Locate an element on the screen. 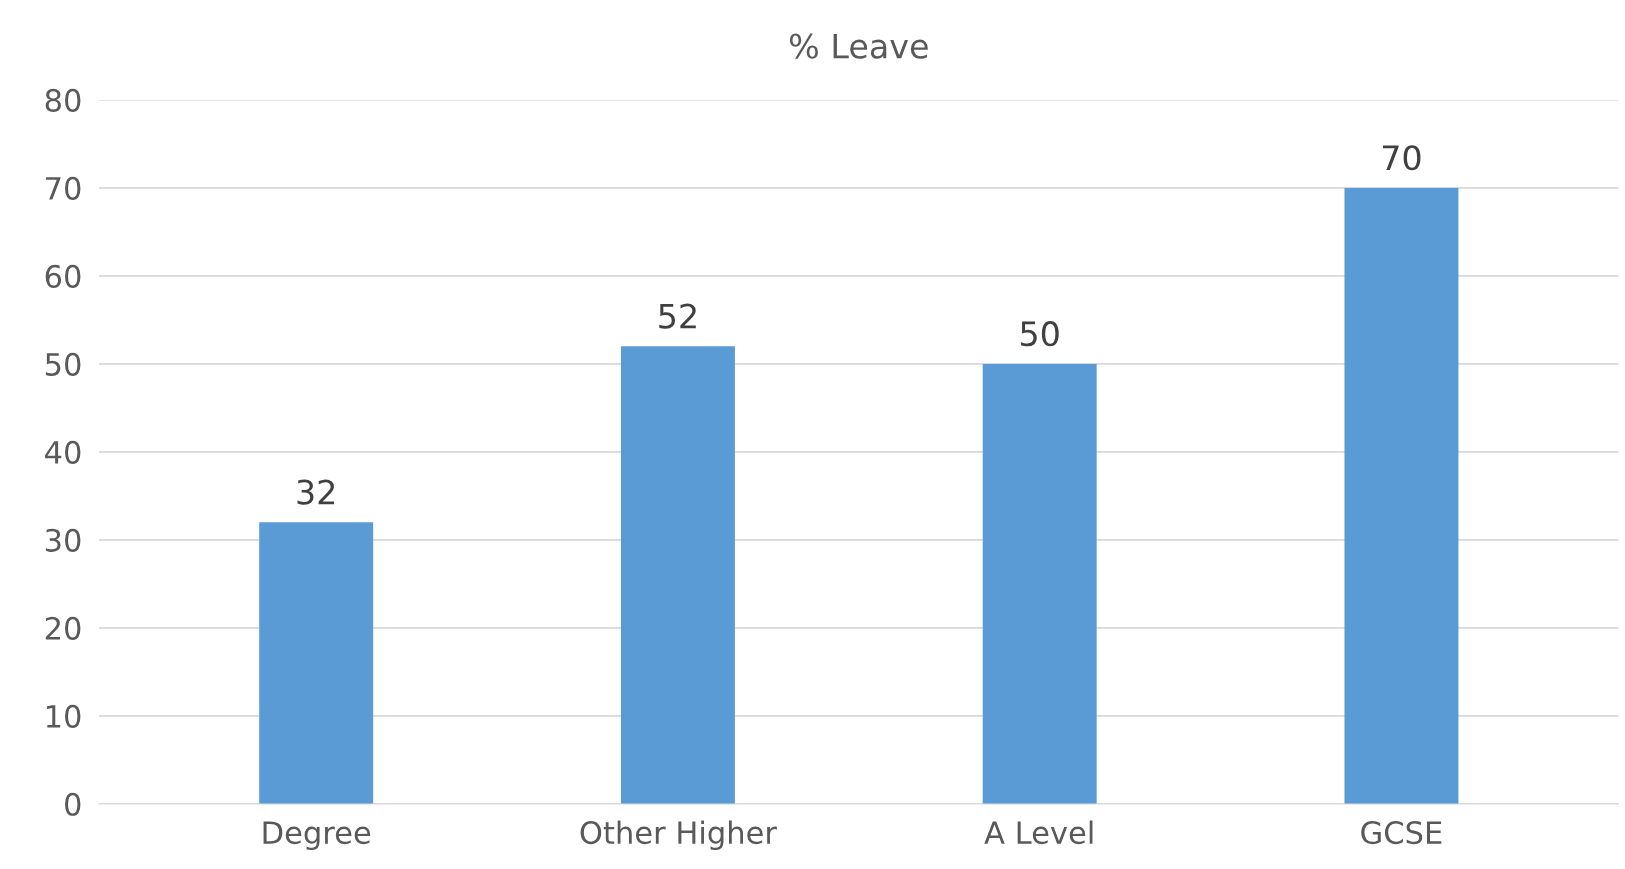 The height and width of the screenshot is (869, 1625). x-tick-label: Other Higher is located at coordinates (678, 835).